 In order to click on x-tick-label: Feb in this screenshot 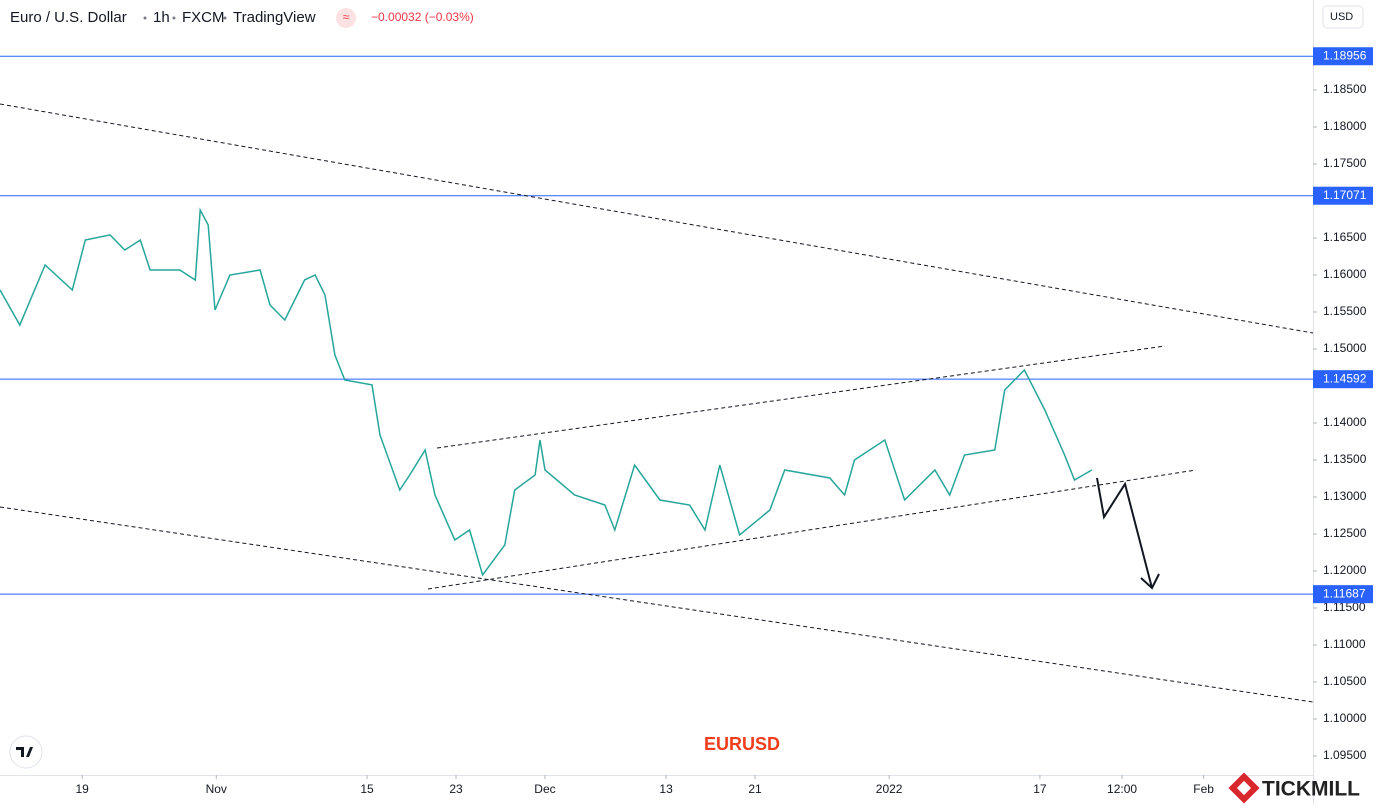, I will do `click(1203, 789)`.